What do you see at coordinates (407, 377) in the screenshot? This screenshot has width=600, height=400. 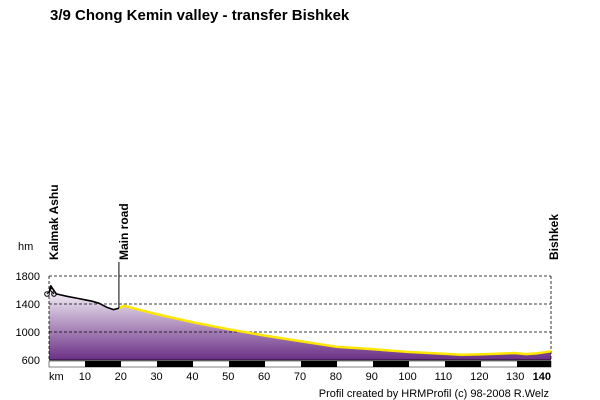 I see `x-tick-label-100: 100` at bounding box center [407, 377].